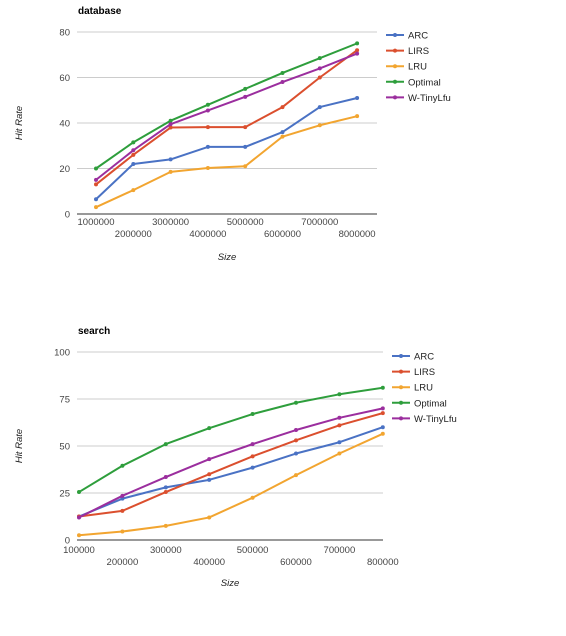 The image size is (566, 636). Describe the element at coordinates (170, 222) in the screenshot. I see `x-tick-label: 3000000` at that location.